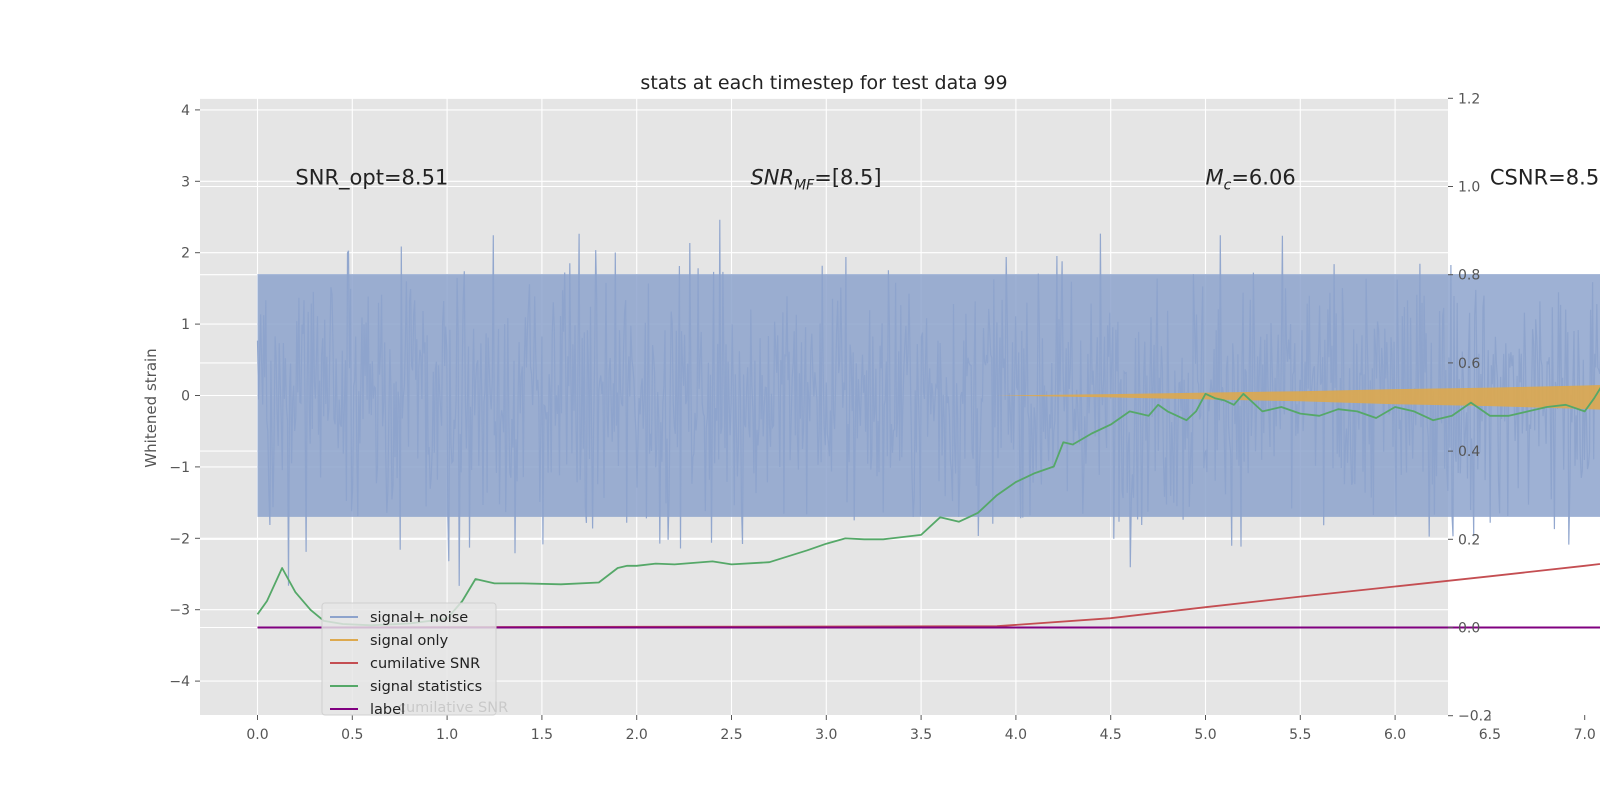  Describe the element at coordinates (823, 83) in the screenshot. I see `chart-title: stats at each timestep for test data 99` at that location.